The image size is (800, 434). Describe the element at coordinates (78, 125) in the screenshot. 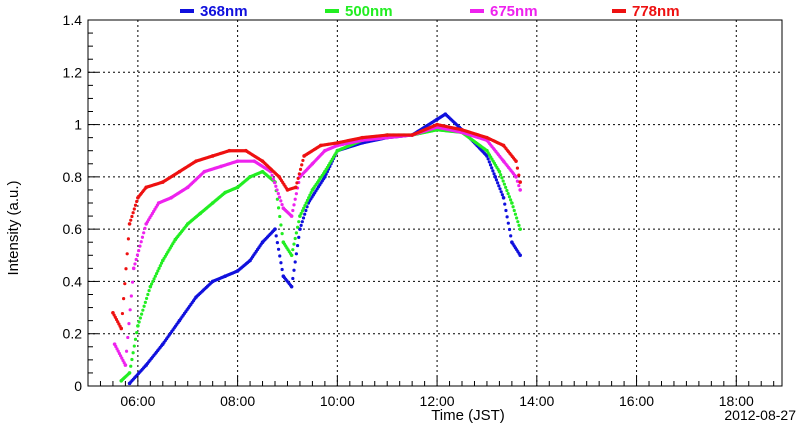

I see `y-tick-label: 1` at that location.